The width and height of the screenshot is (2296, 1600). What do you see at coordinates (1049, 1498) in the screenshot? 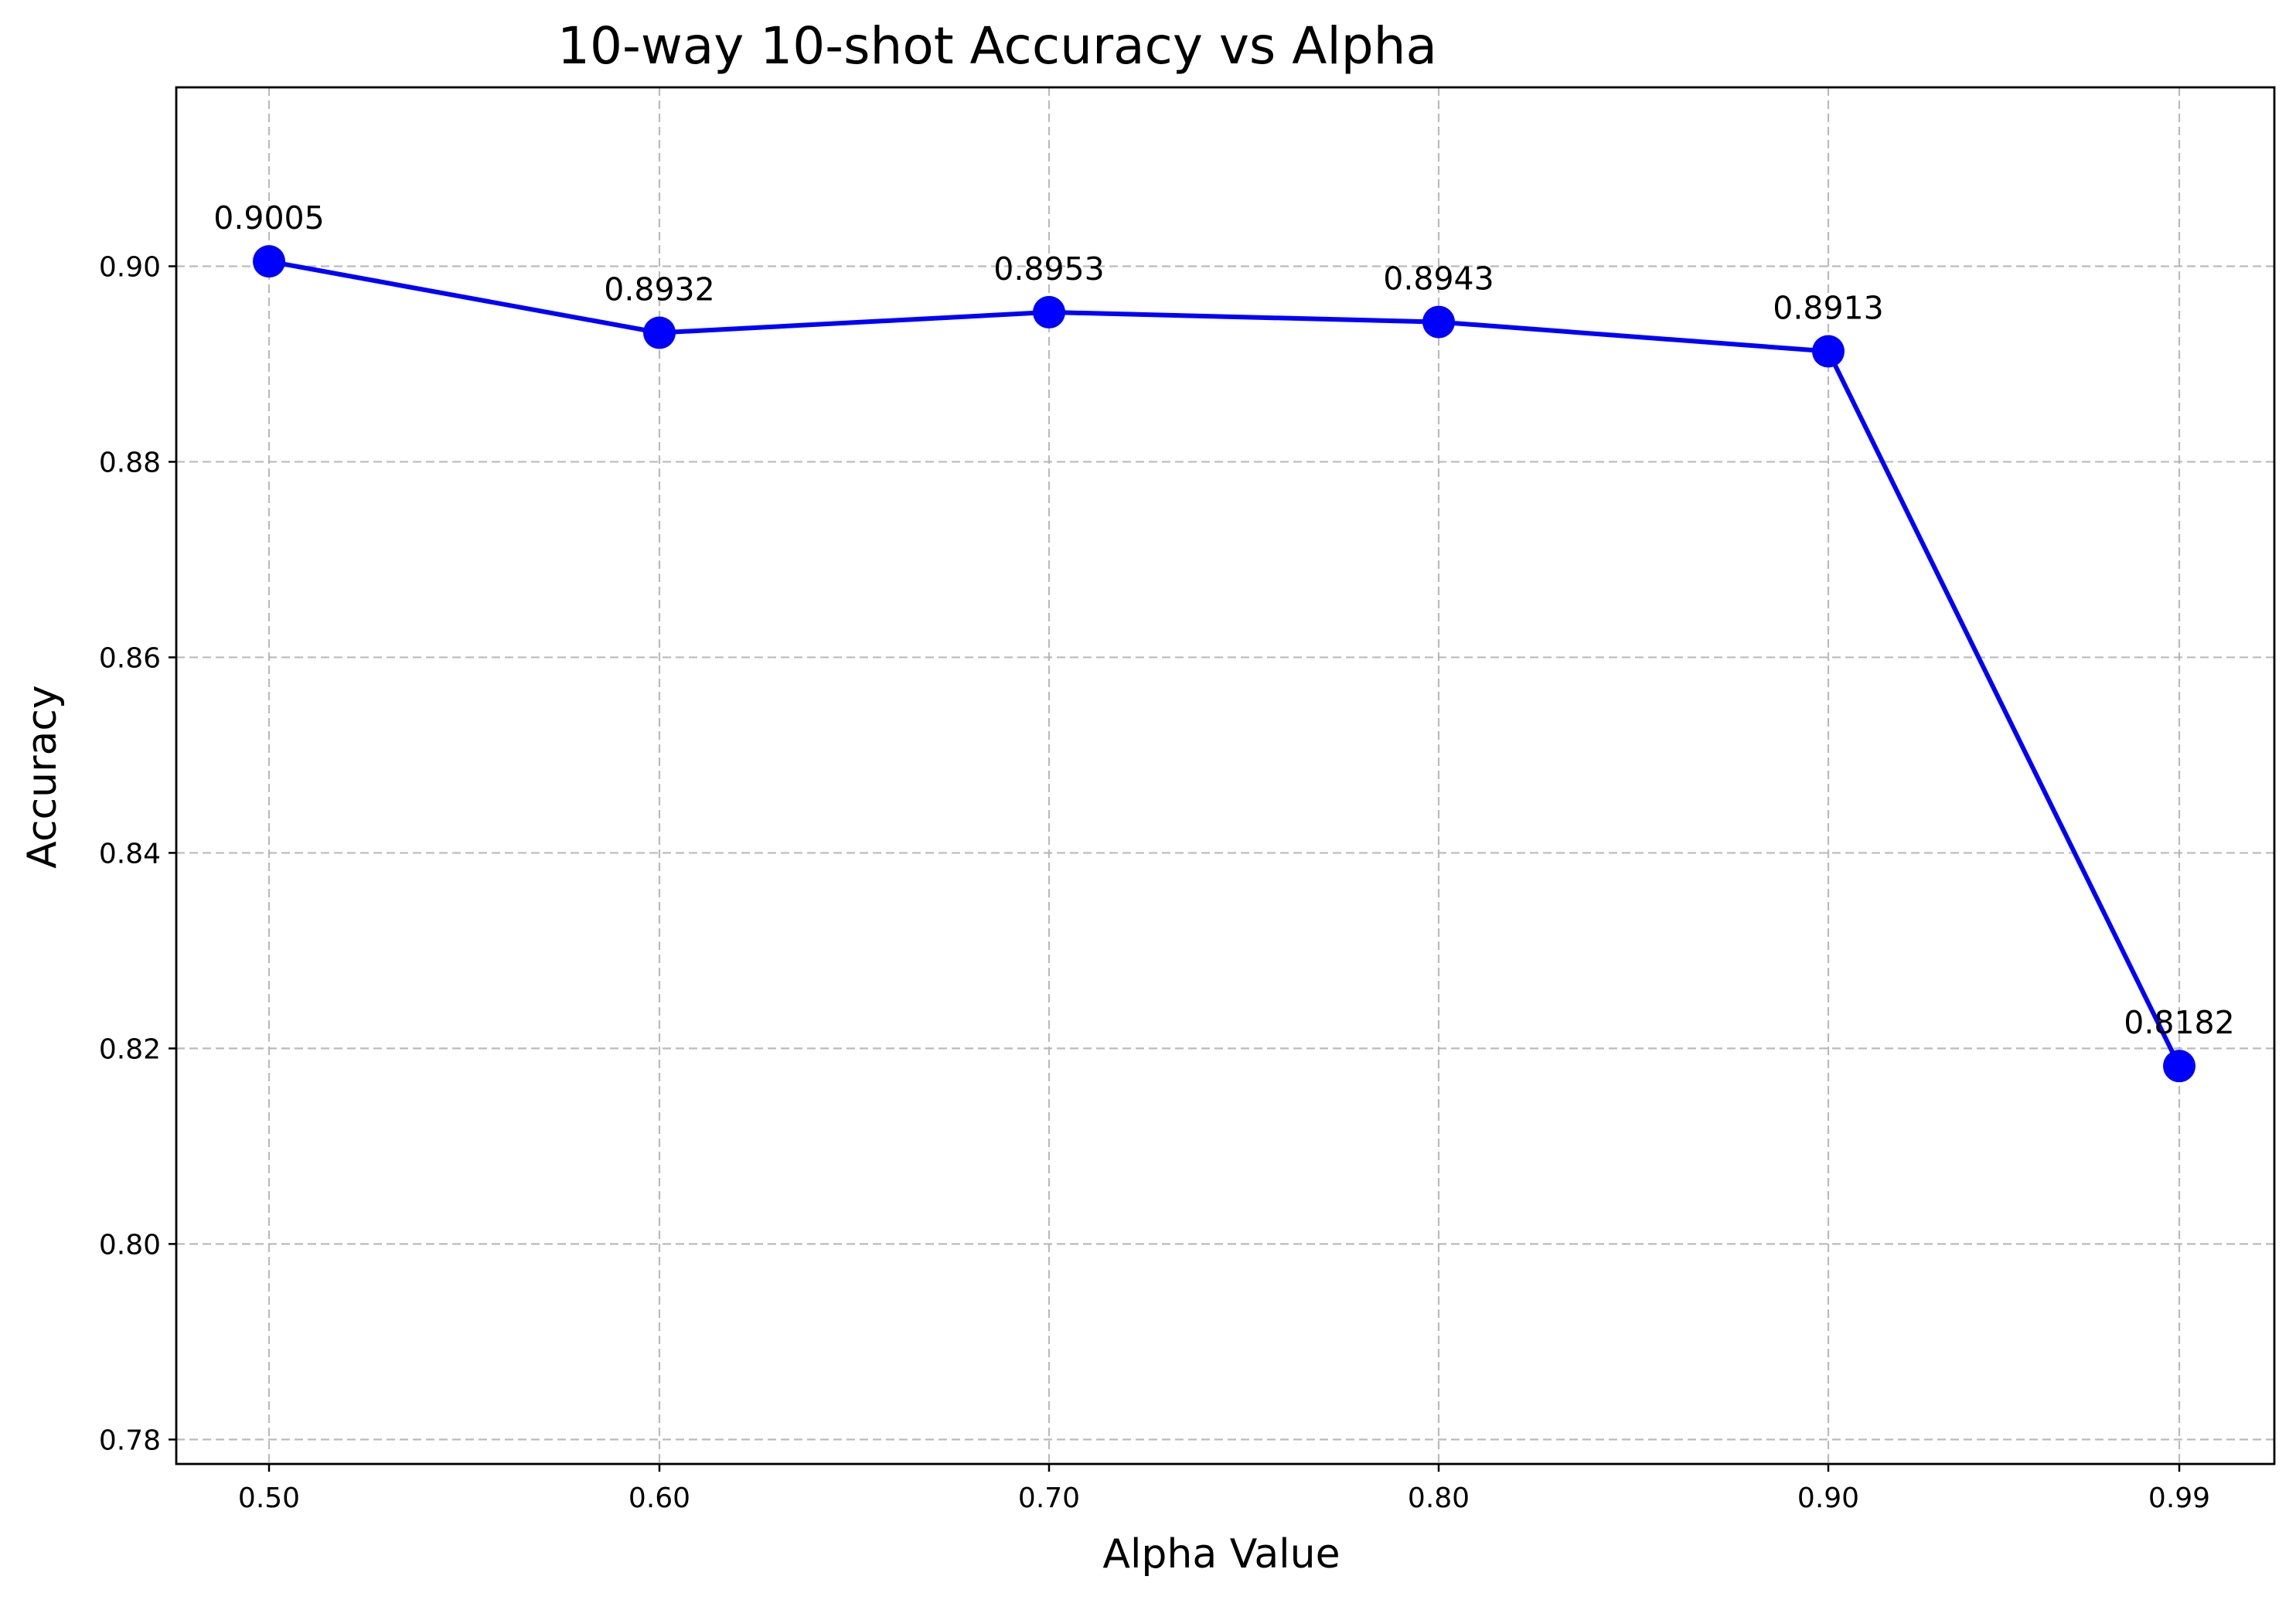
I see `x-tick-label: 0.70` at bounding box center [1049, 1498].